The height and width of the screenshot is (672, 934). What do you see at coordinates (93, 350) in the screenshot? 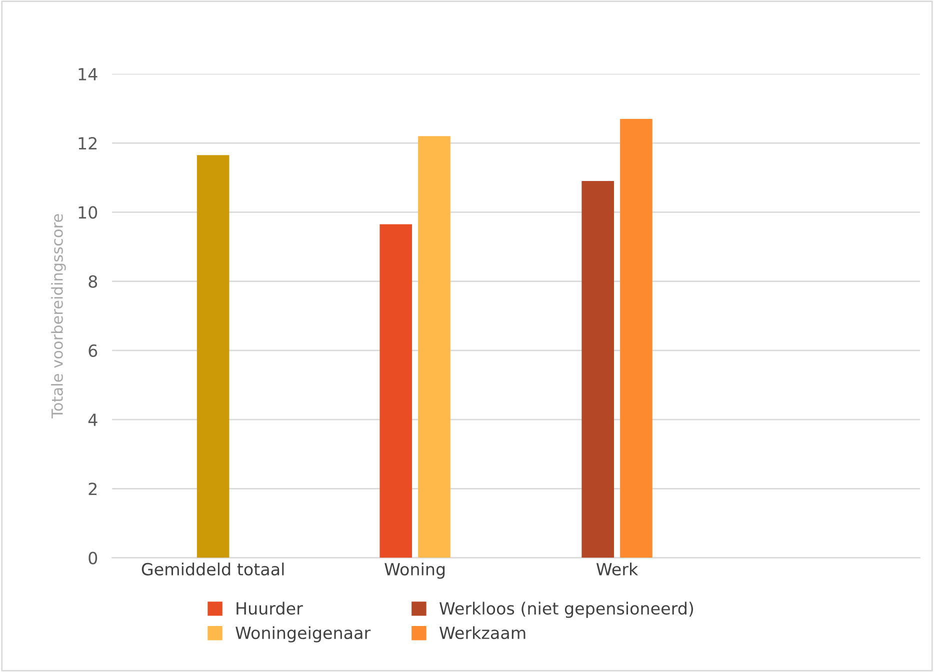
I see `y-tick-label: 6` at bounding box center [93, 350].